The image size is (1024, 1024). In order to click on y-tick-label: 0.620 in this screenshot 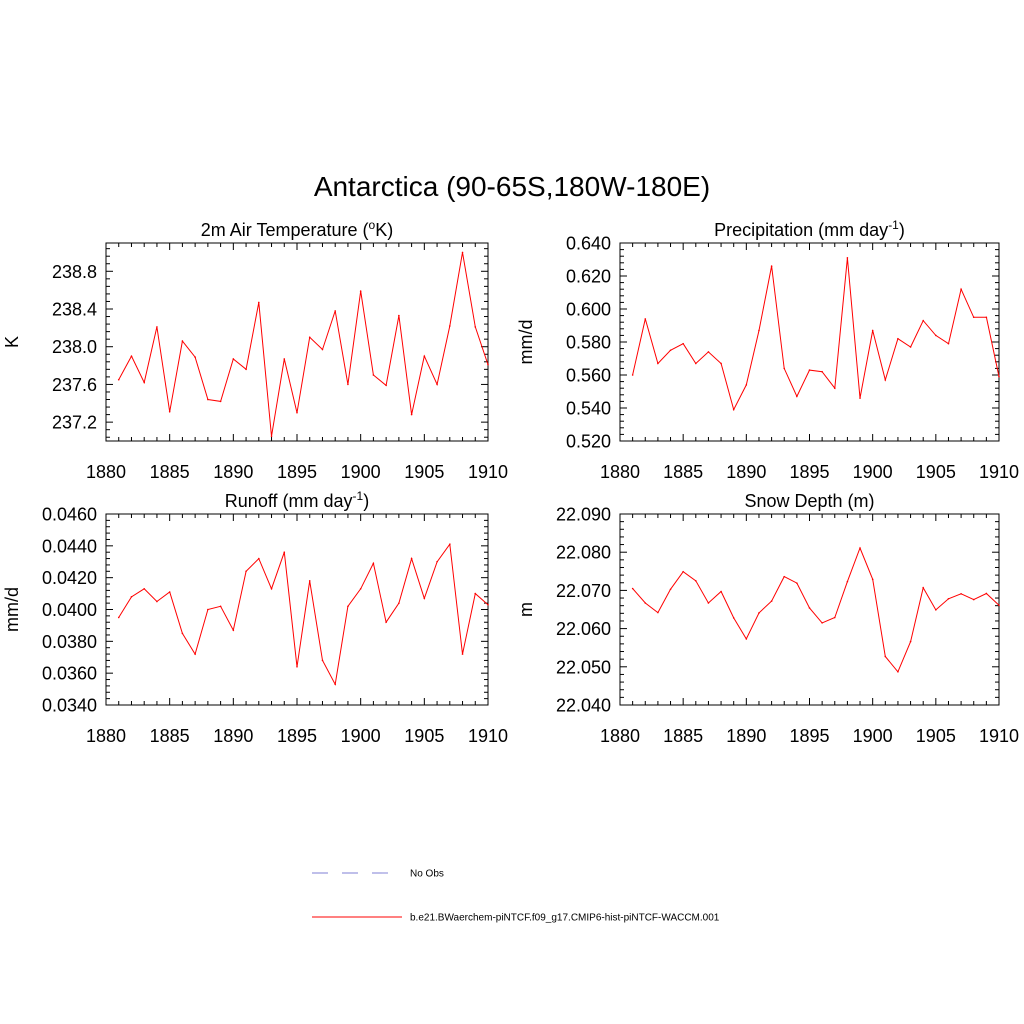, I will do `click(588, 277)`.